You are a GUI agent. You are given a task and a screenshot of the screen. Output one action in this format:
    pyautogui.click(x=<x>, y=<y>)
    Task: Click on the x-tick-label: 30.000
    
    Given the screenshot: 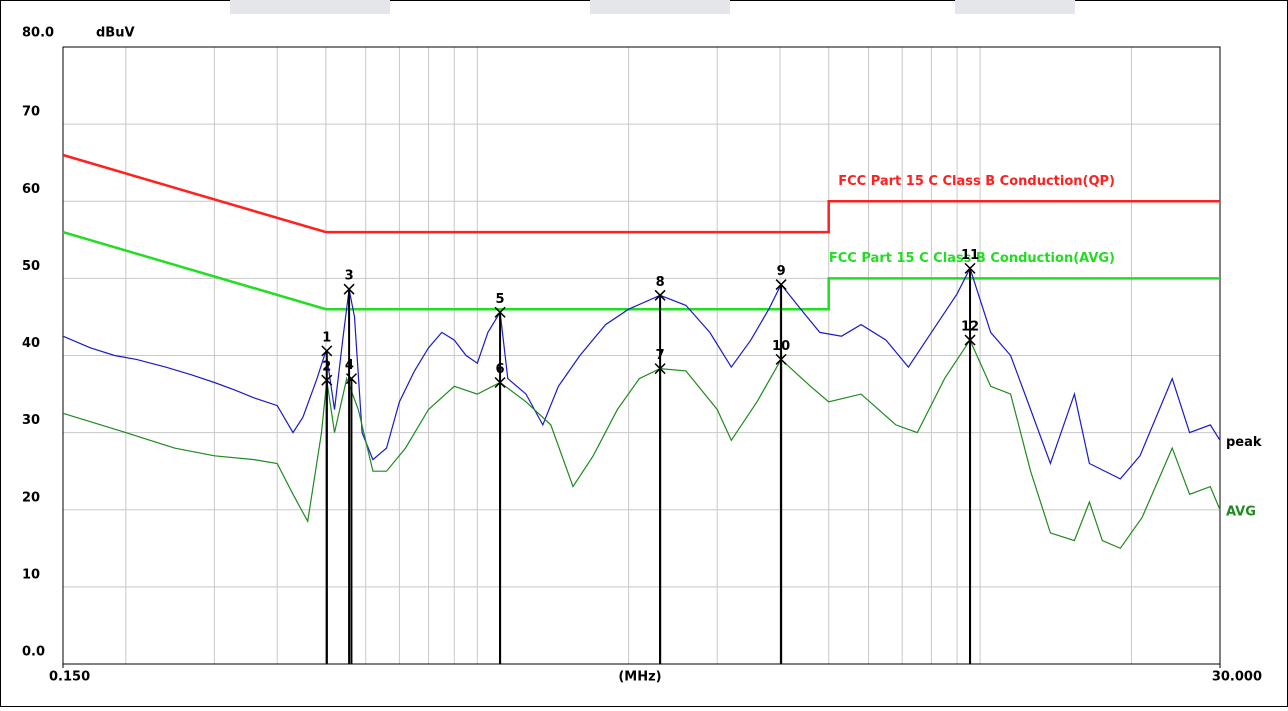 What is the action you would take?
    pyautogui.click(x=1237, y=677)
    